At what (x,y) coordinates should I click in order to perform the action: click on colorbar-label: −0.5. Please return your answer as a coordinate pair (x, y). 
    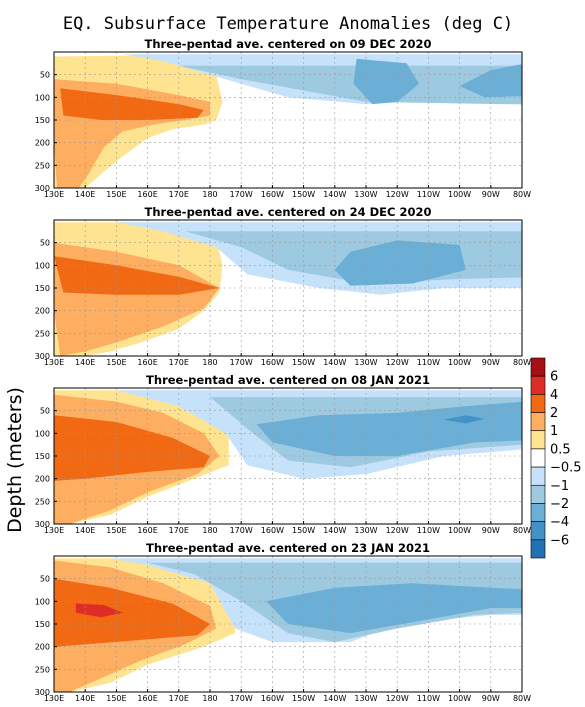
    Looking at the image, I should click on (566, 468).